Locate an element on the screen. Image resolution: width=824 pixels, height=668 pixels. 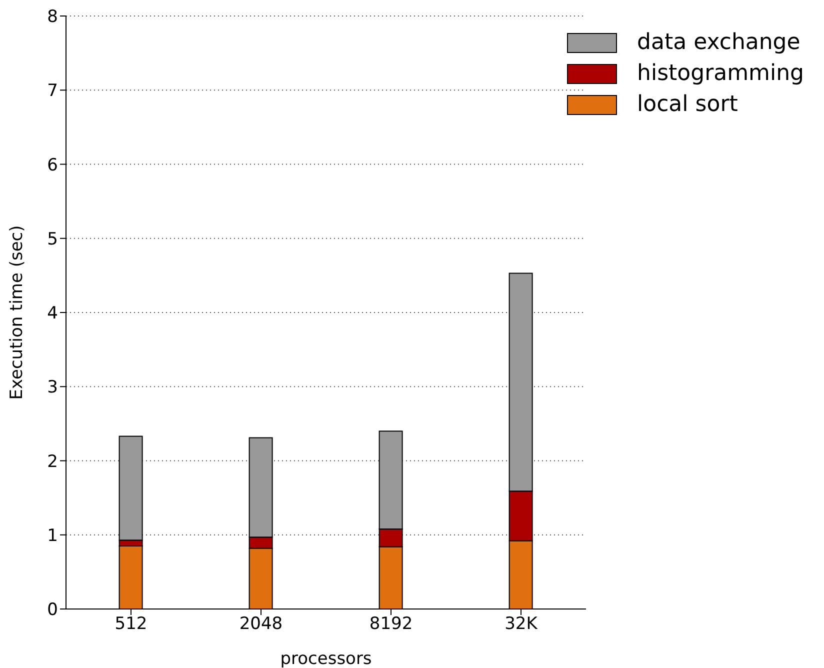
x-tick-label: 2048 is located at coordinates (261, 624).